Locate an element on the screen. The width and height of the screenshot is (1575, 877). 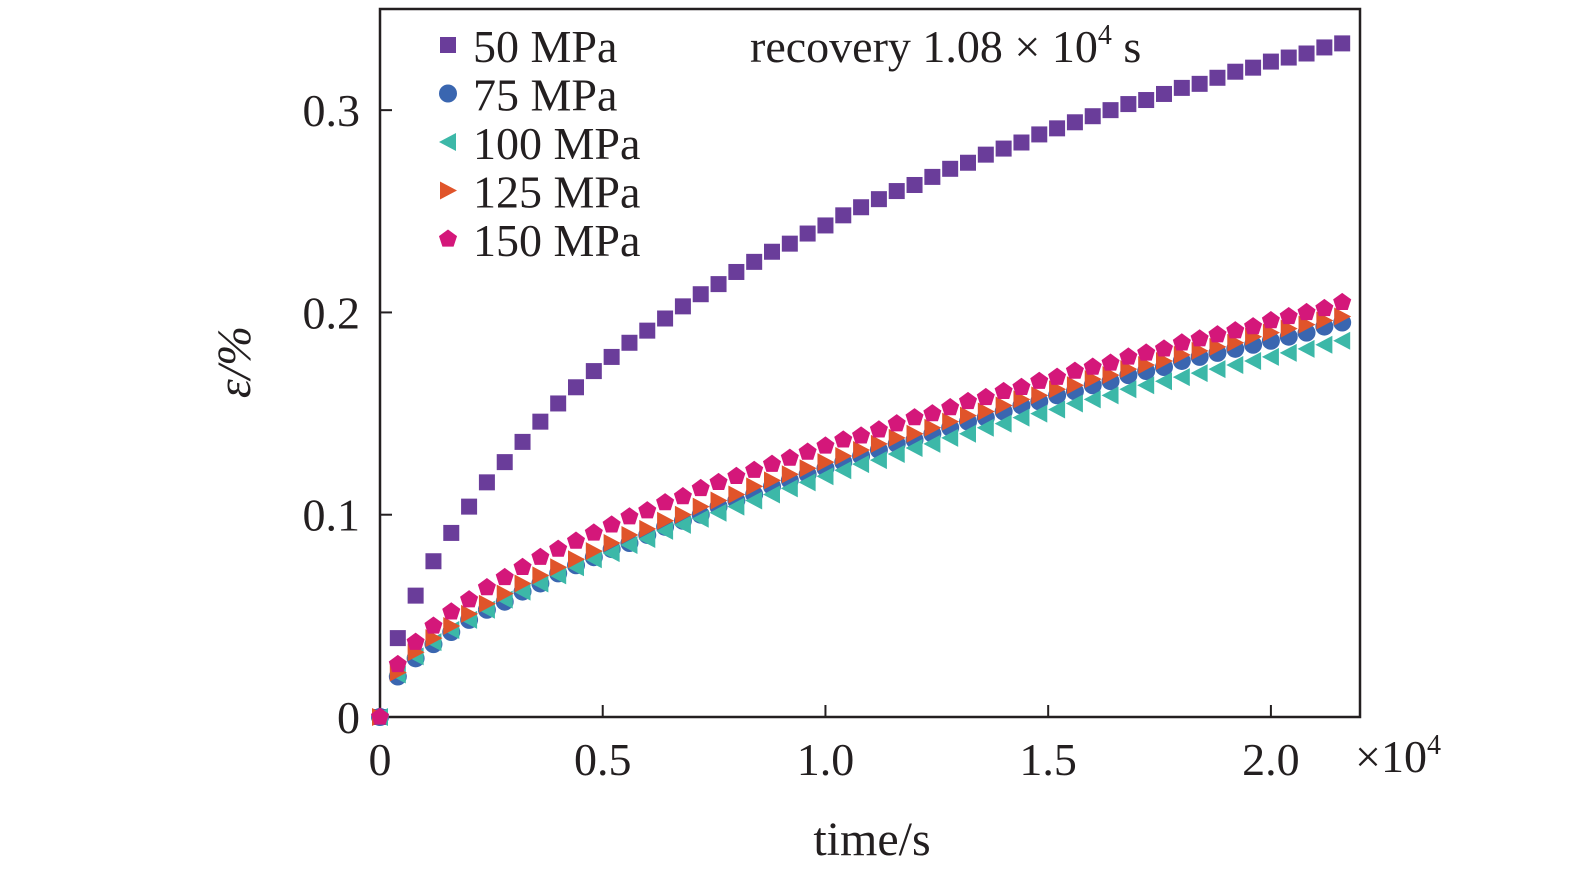
x-tick-label: 1.0 is located at coordinates (826, 759).